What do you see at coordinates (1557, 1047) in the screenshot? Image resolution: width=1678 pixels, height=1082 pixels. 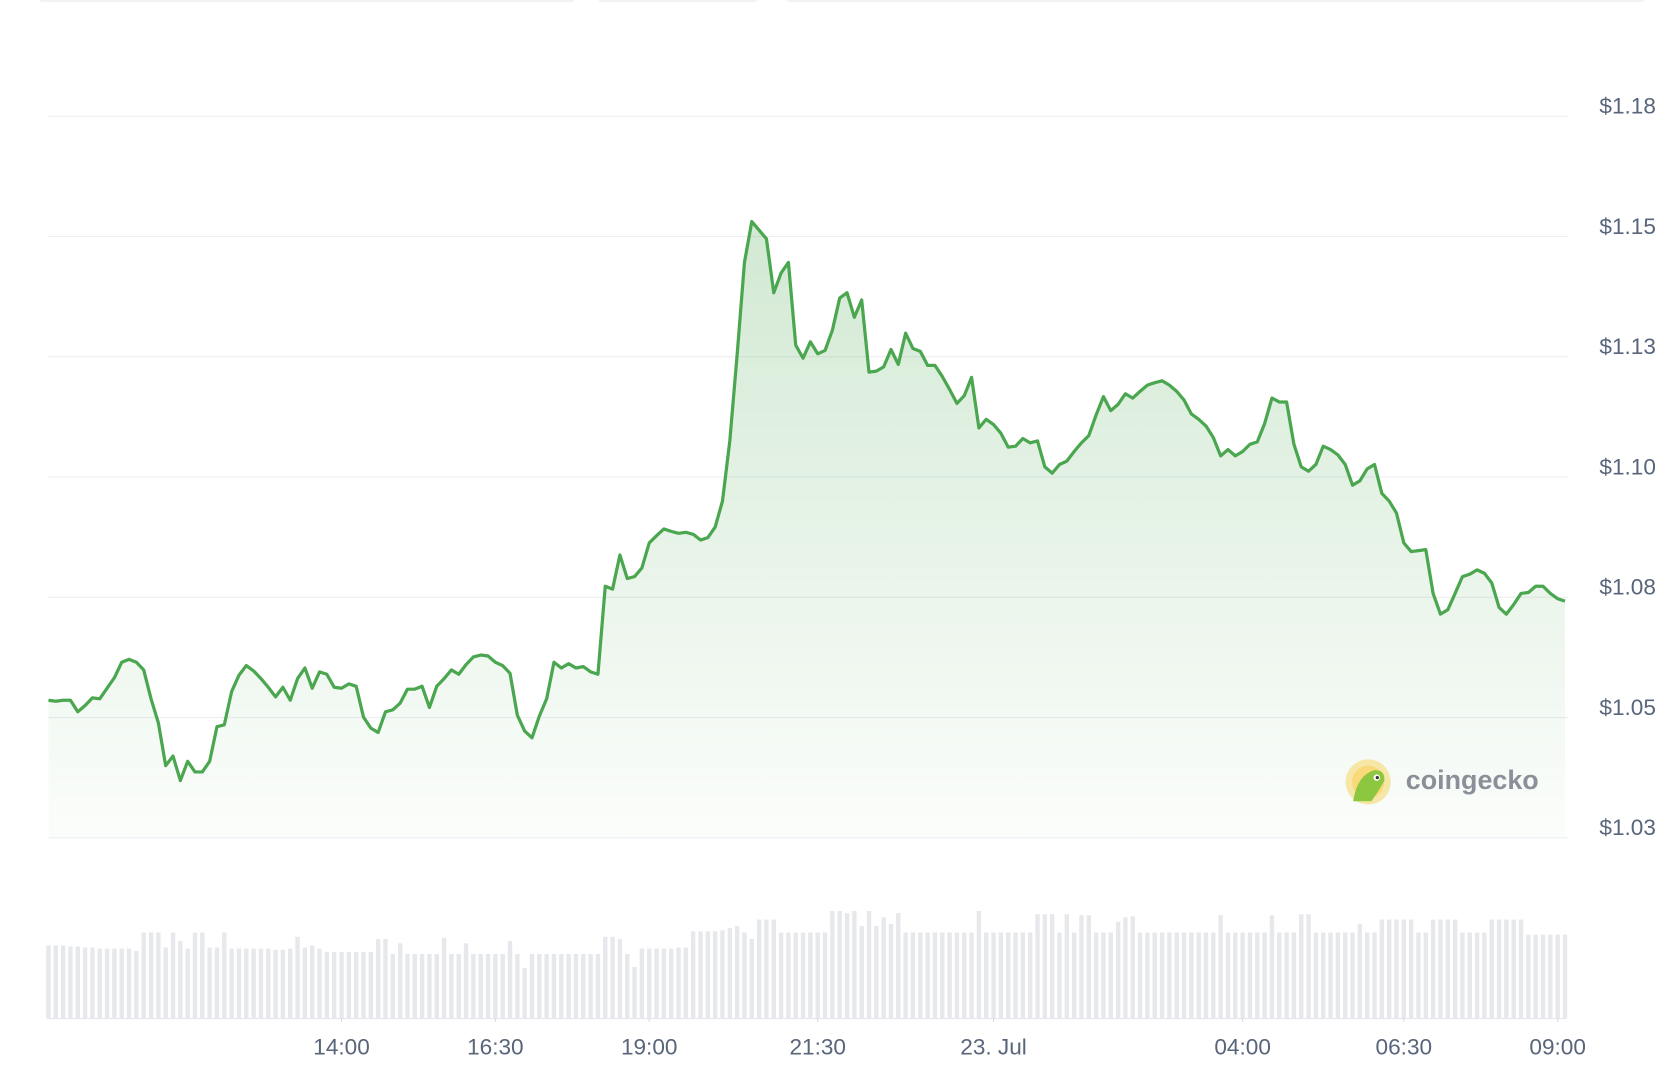 I see `x-tick-label: 09:00` at bounding box center [1557, 1047].